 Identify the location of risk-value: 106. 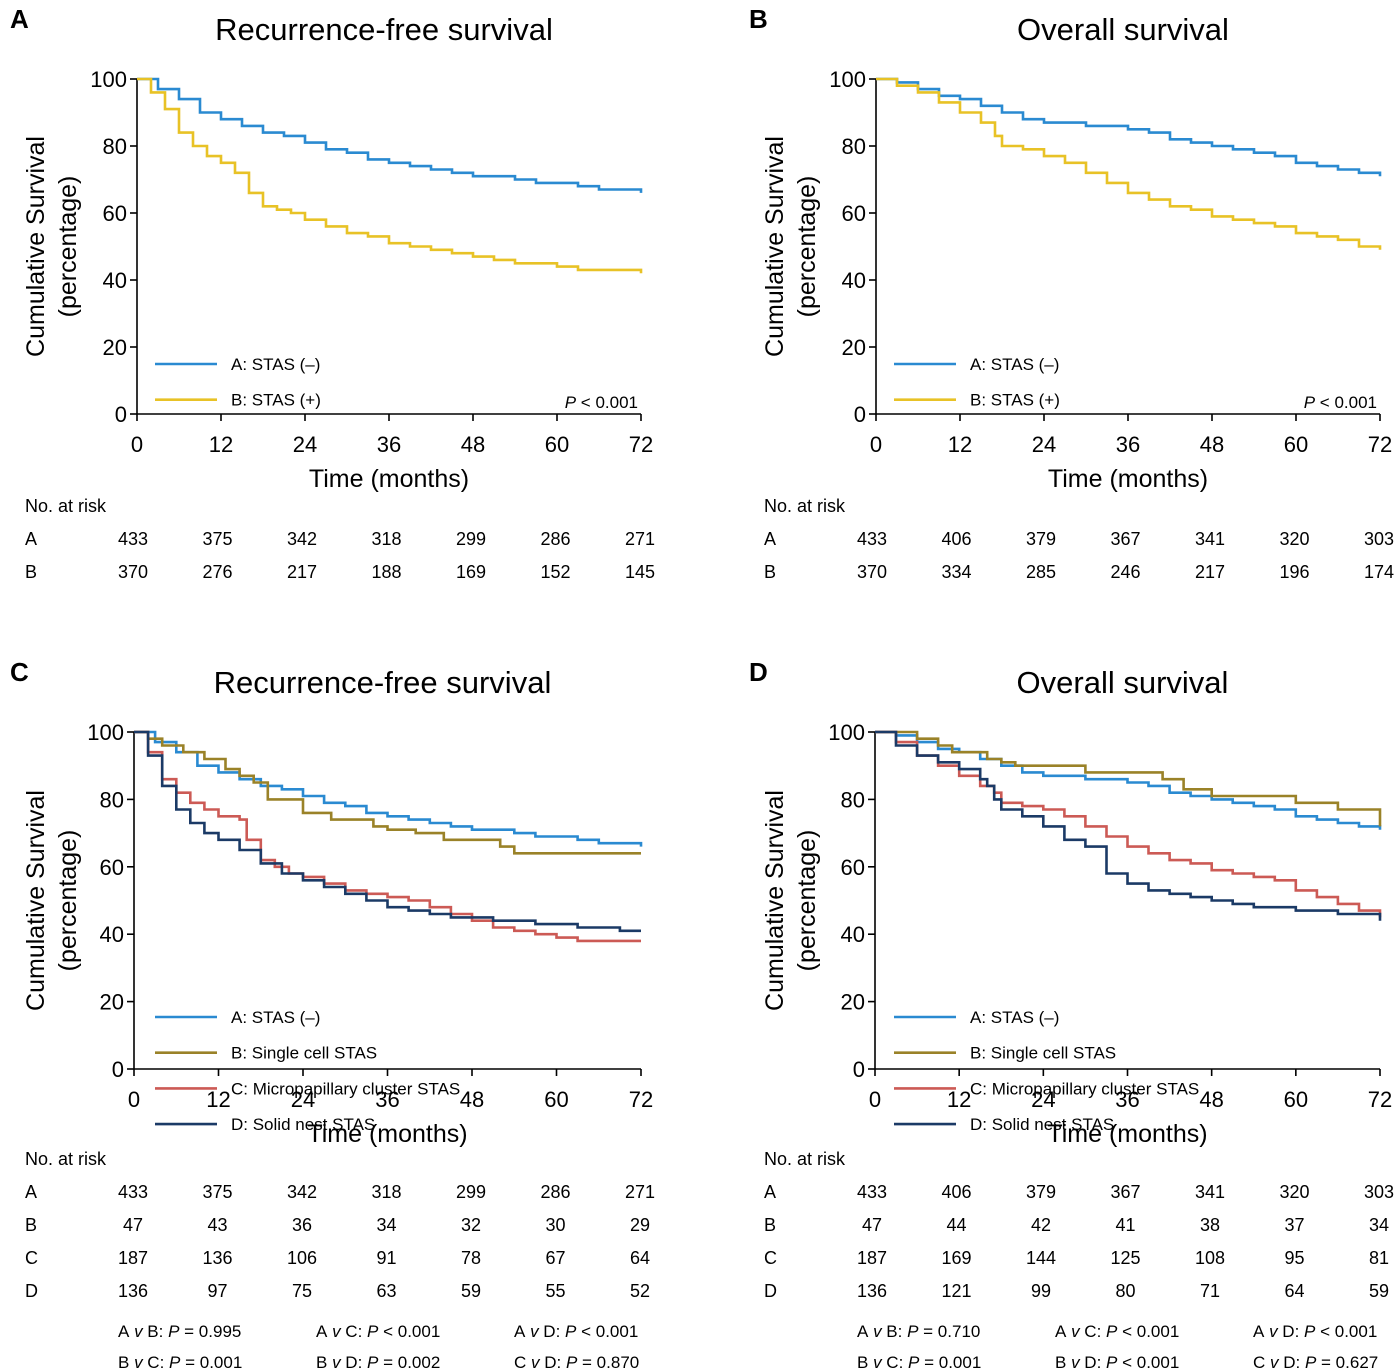
(302, 1258).